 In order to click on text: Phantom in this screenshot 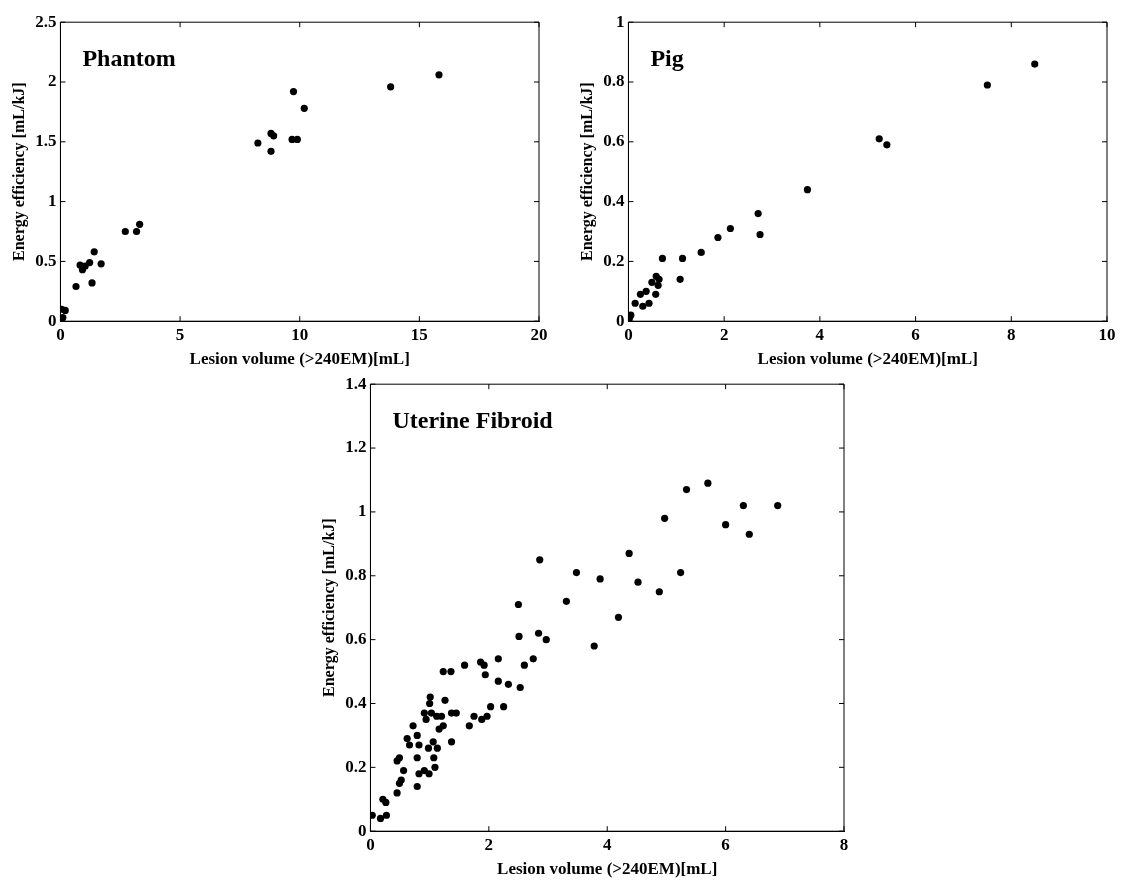, I will do `click(129, 58)`.